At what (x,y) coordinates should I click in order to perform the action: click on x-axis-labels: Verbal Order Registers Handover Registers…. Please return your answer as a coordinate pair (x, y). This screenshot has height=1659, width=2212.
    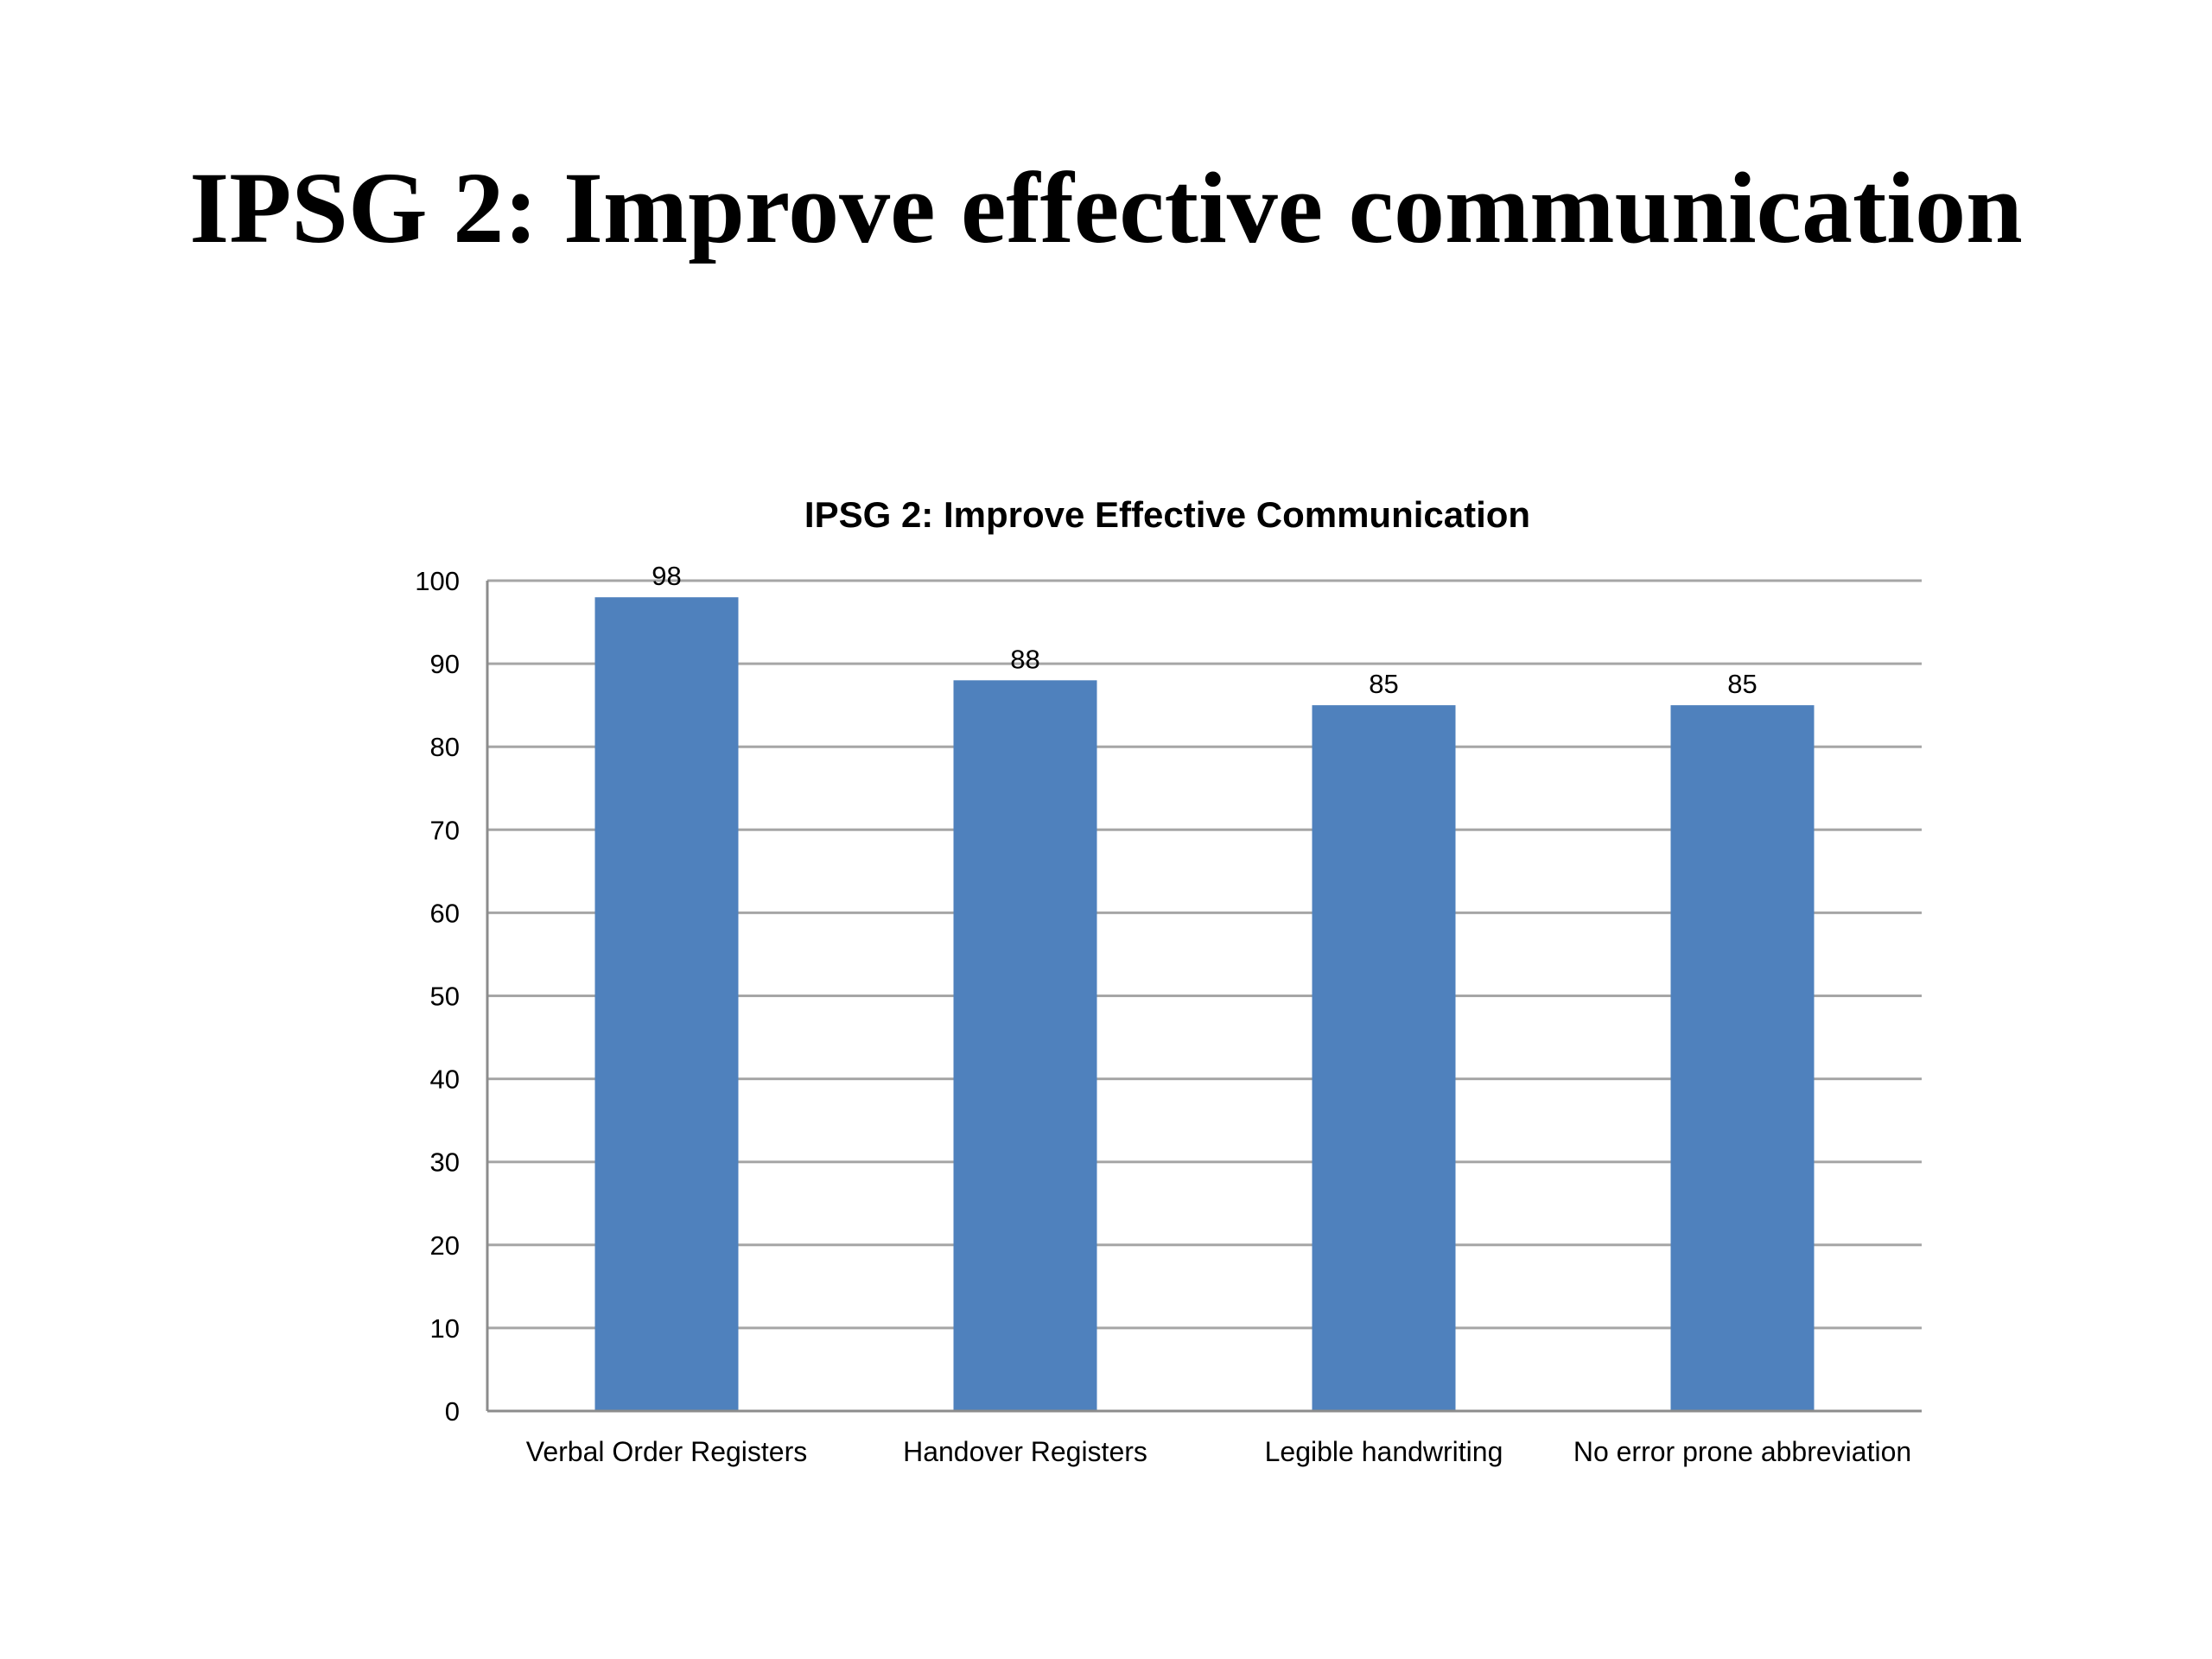
    Looking at the image, I should click on (1218, 1451).